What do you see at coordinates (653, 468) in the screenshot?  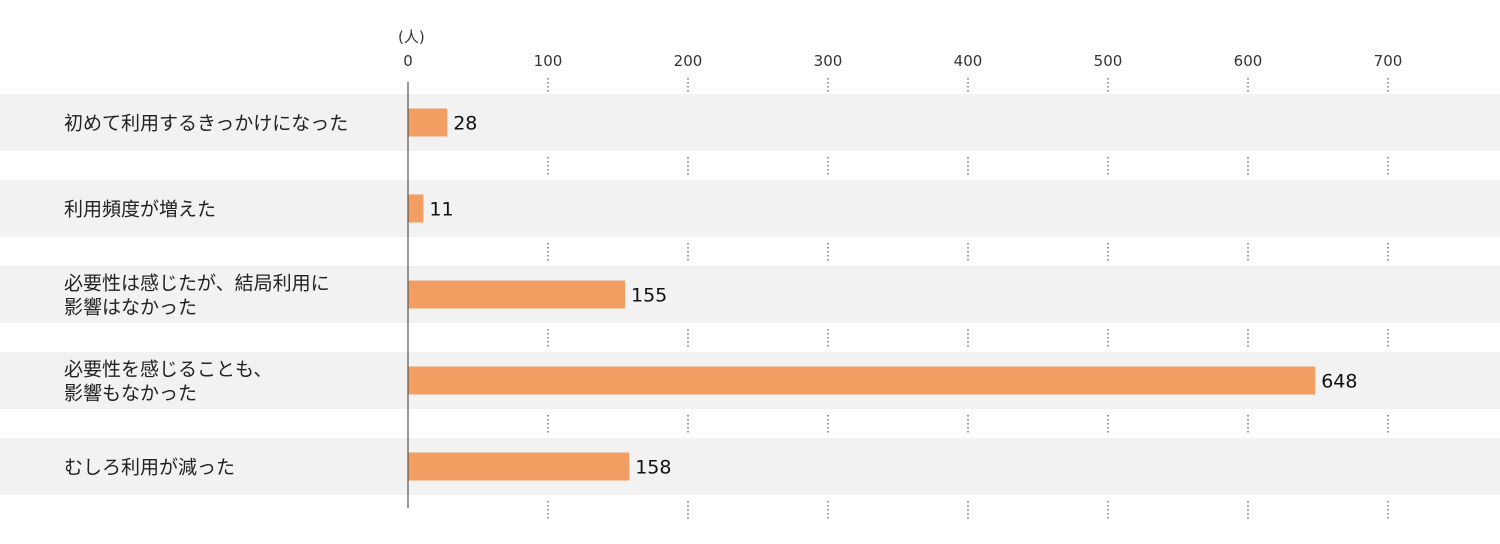 I see `value-label: 158` at bounding box center [653, 468].